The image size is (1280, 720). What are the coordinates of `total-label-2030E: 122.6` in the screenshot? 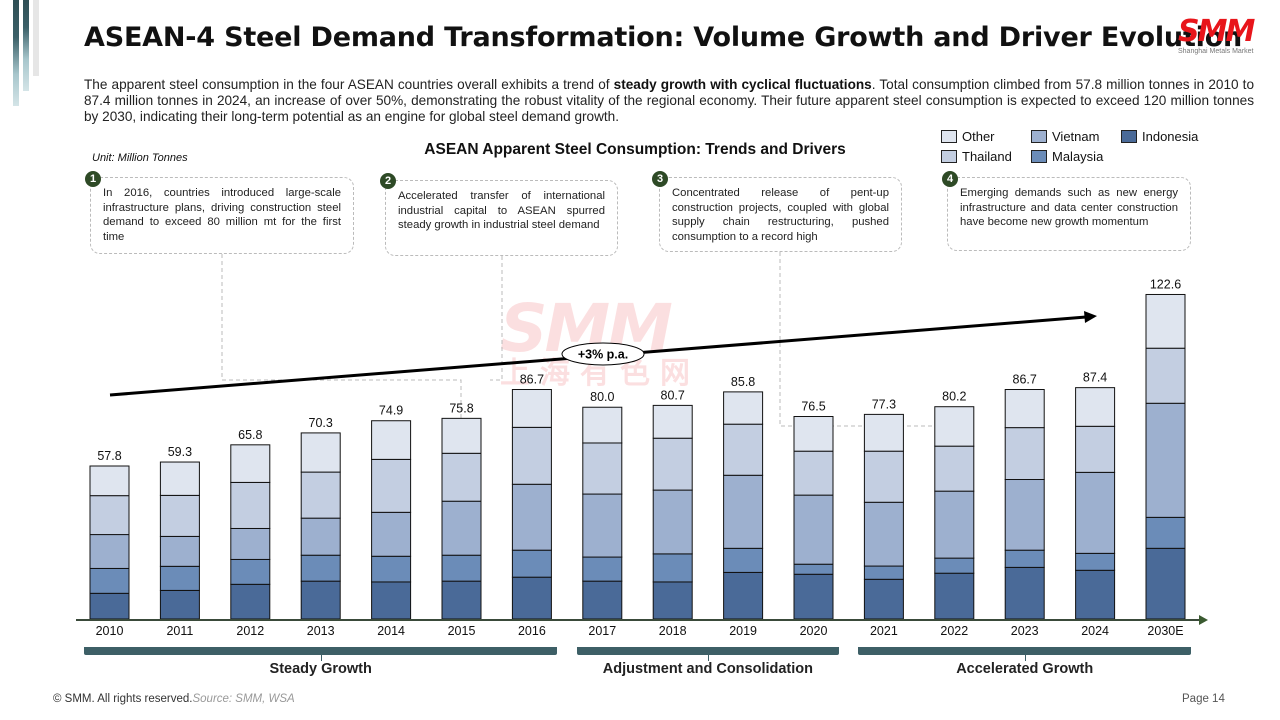 It's located at (1165, 284).